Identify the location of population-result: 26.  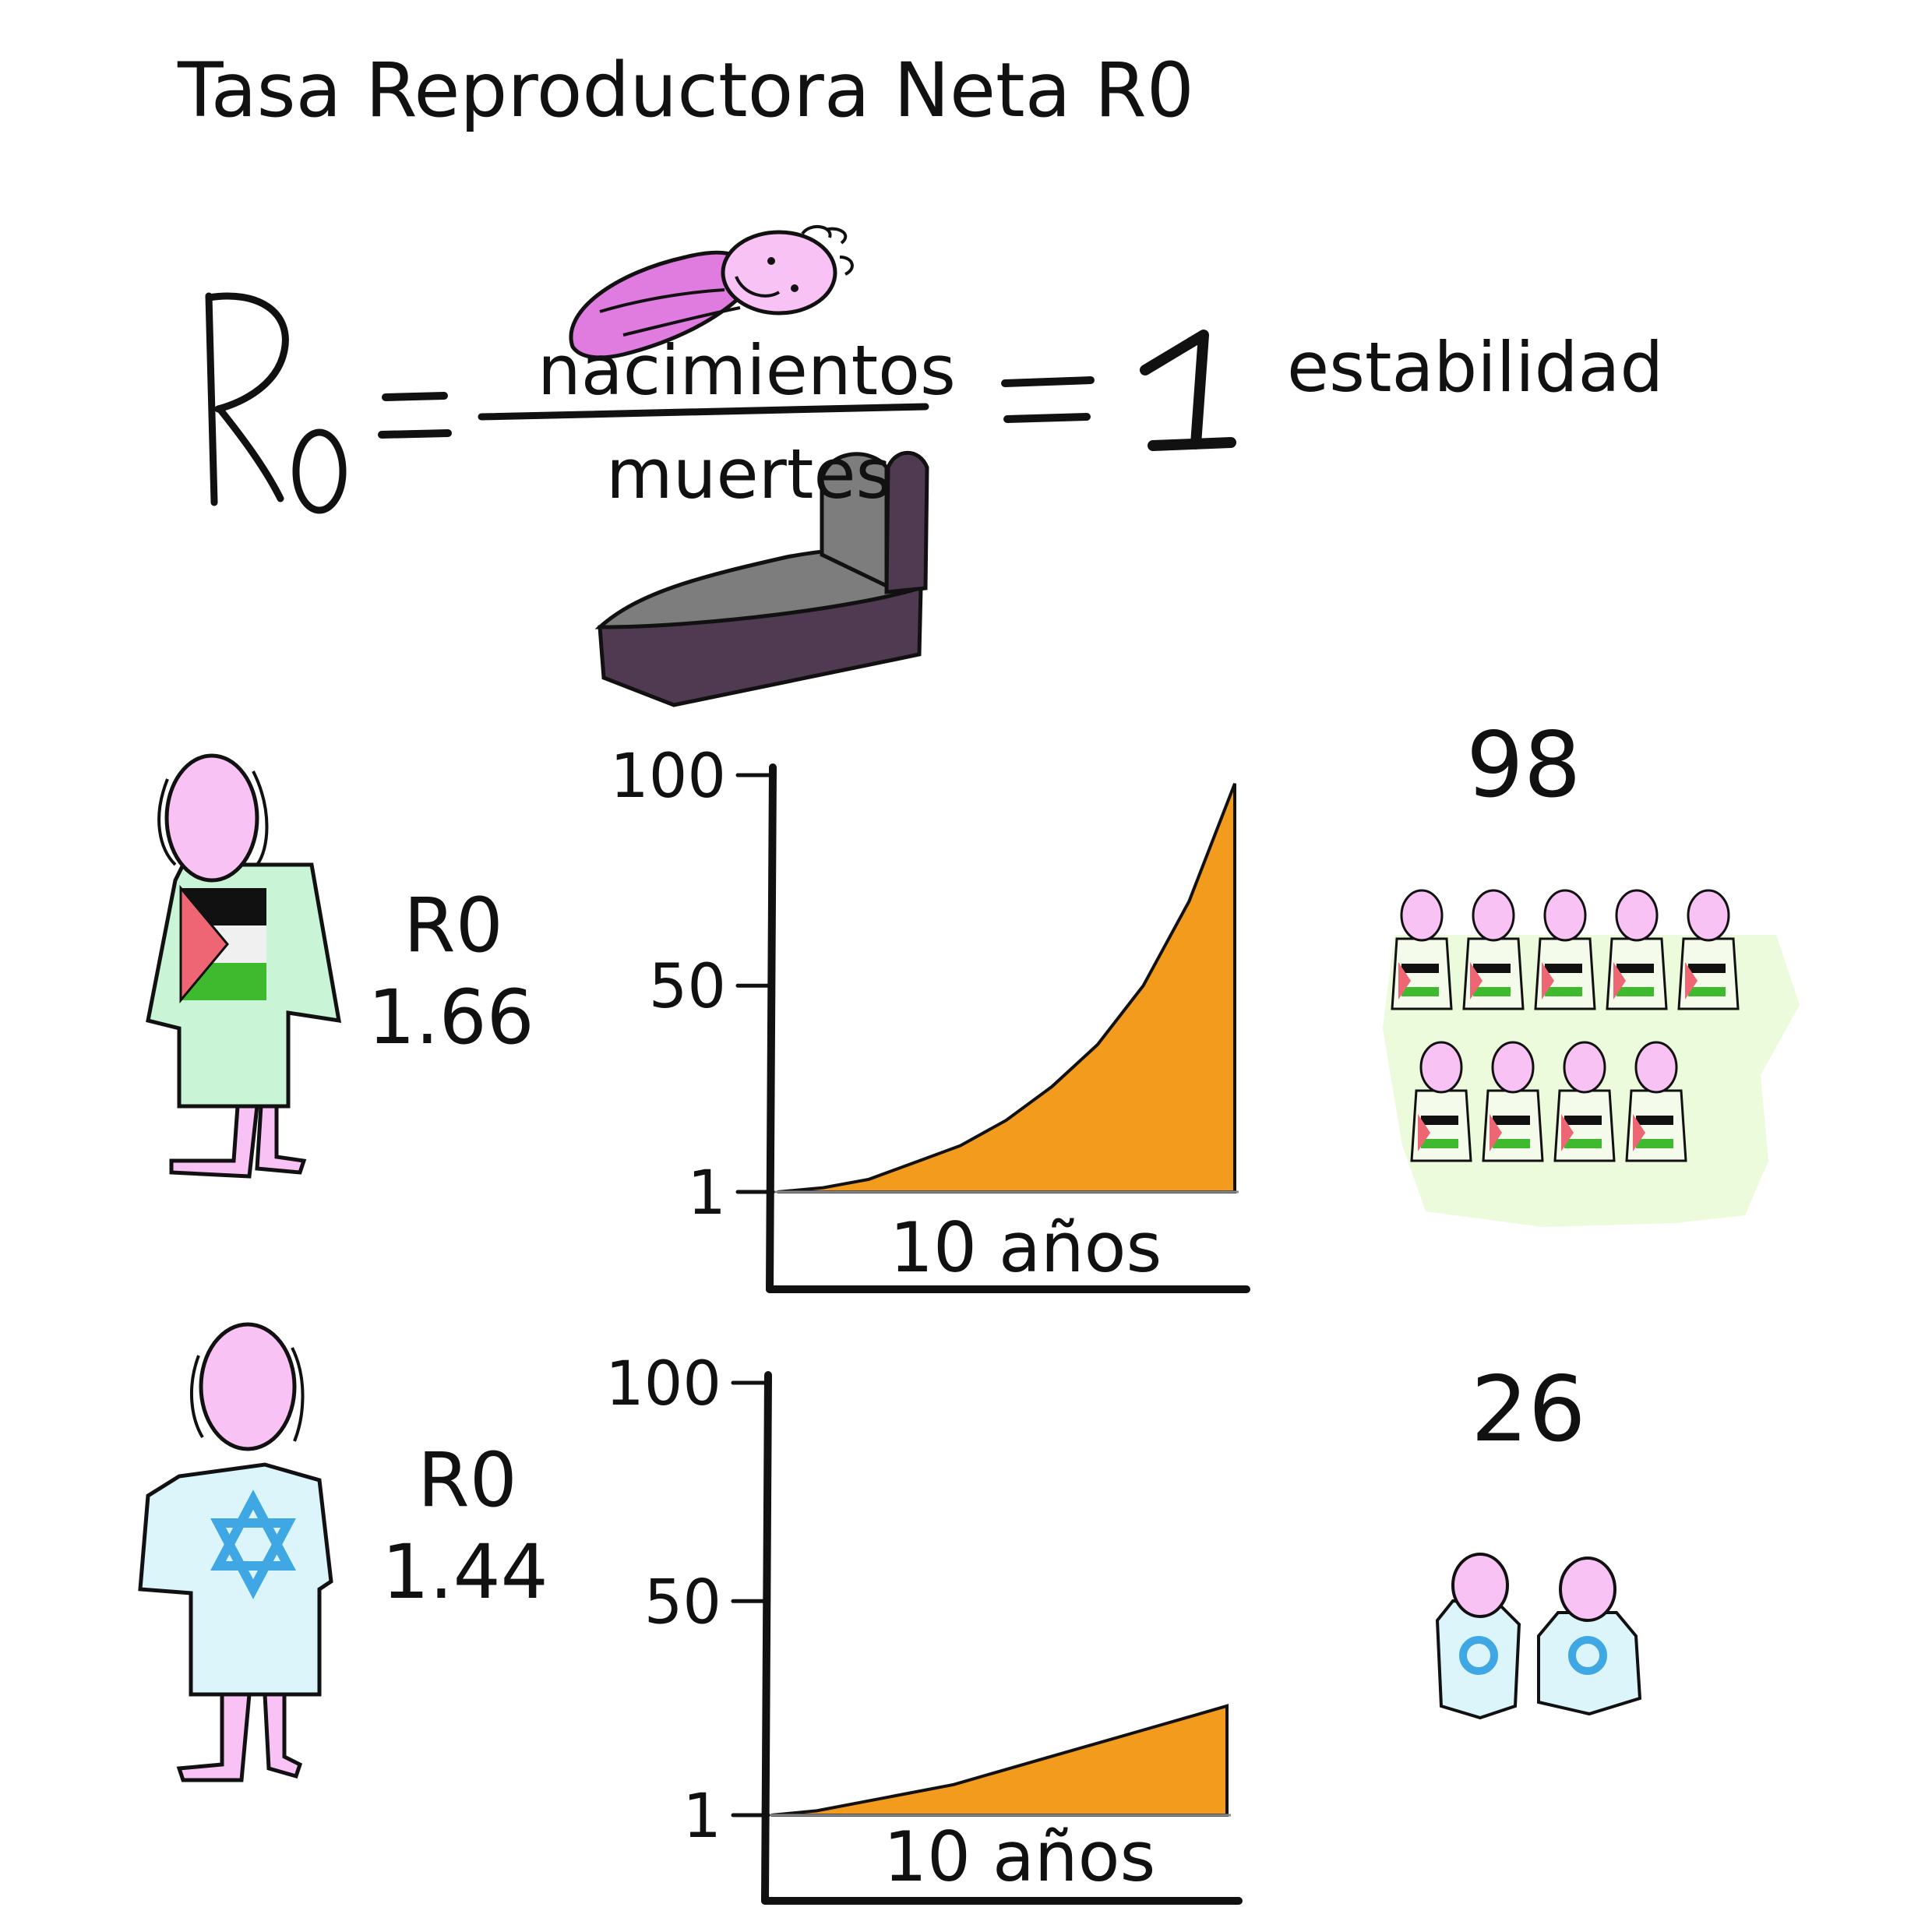
(1529, 1410).